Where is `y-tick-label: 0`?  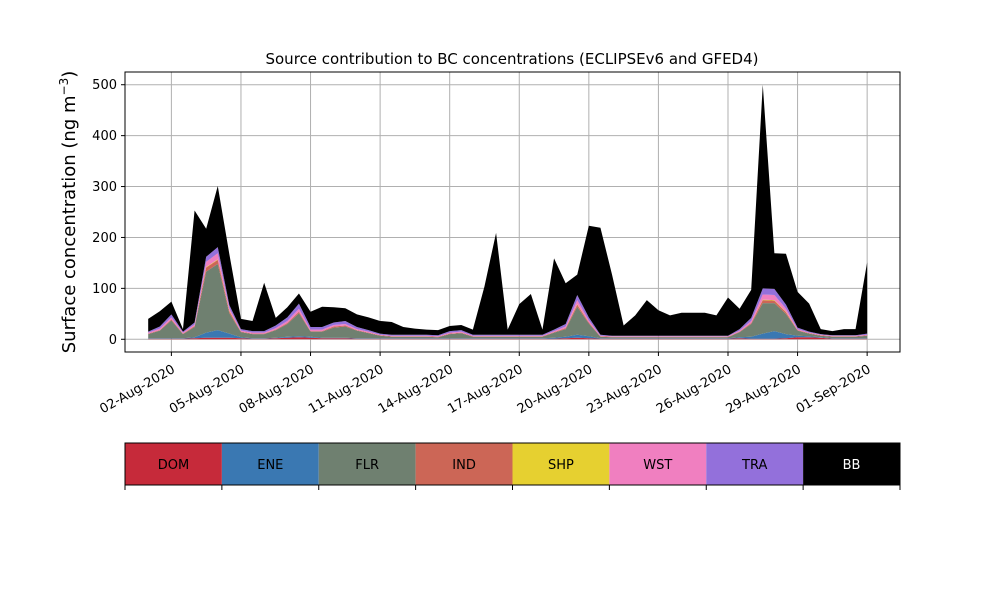 y-tick-label: 0 is located at coordinates (113, 340).